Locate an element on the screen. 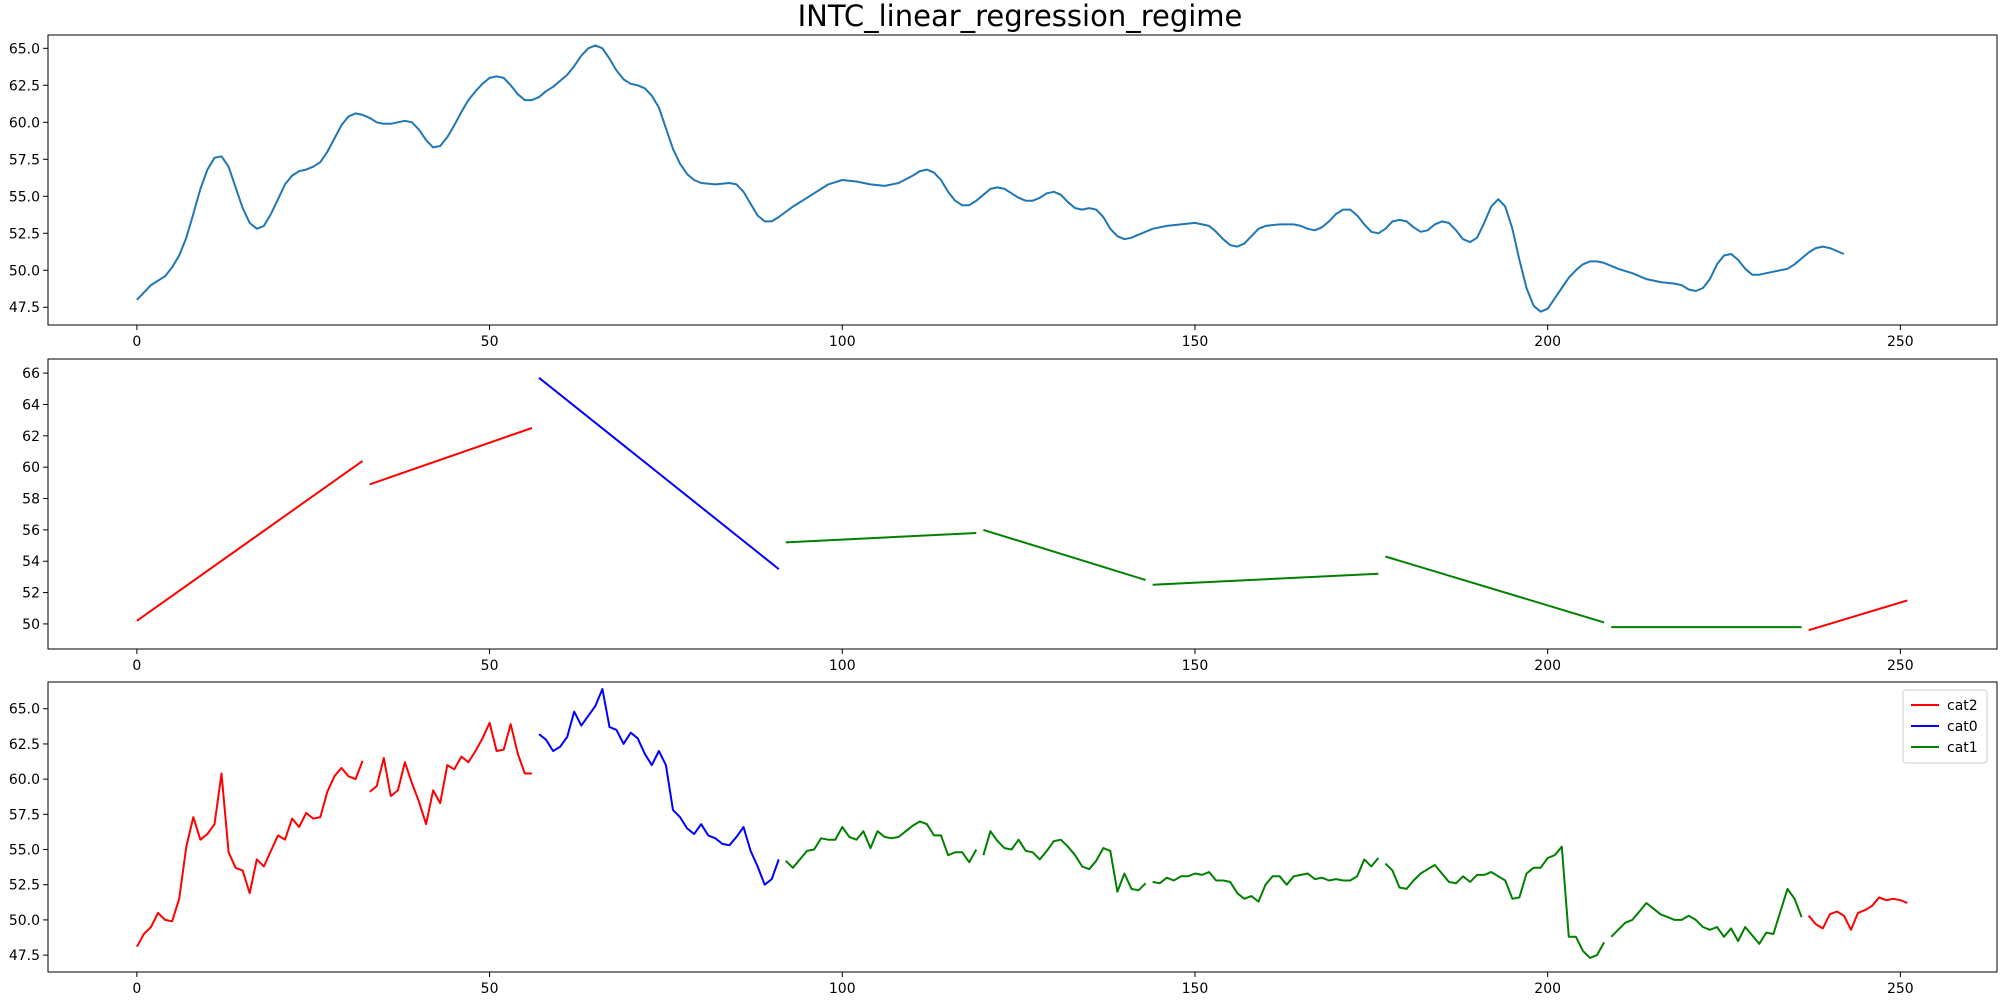  y-tick-label: 66 is located at coordinates (31, 374).